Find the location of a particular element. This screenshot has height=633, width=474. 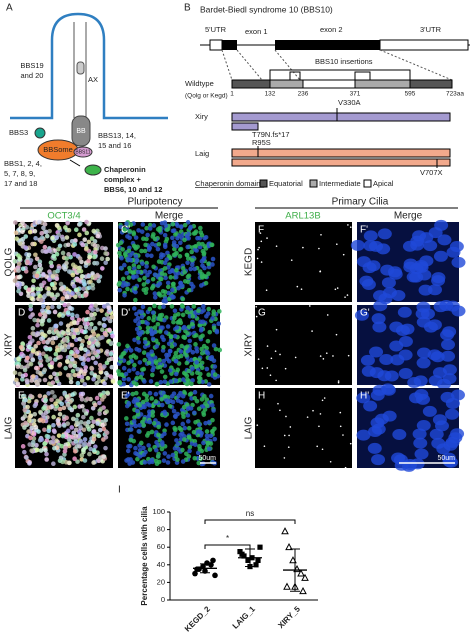

legend-title: Chaperonin domains is located at coordinates (229, 183).